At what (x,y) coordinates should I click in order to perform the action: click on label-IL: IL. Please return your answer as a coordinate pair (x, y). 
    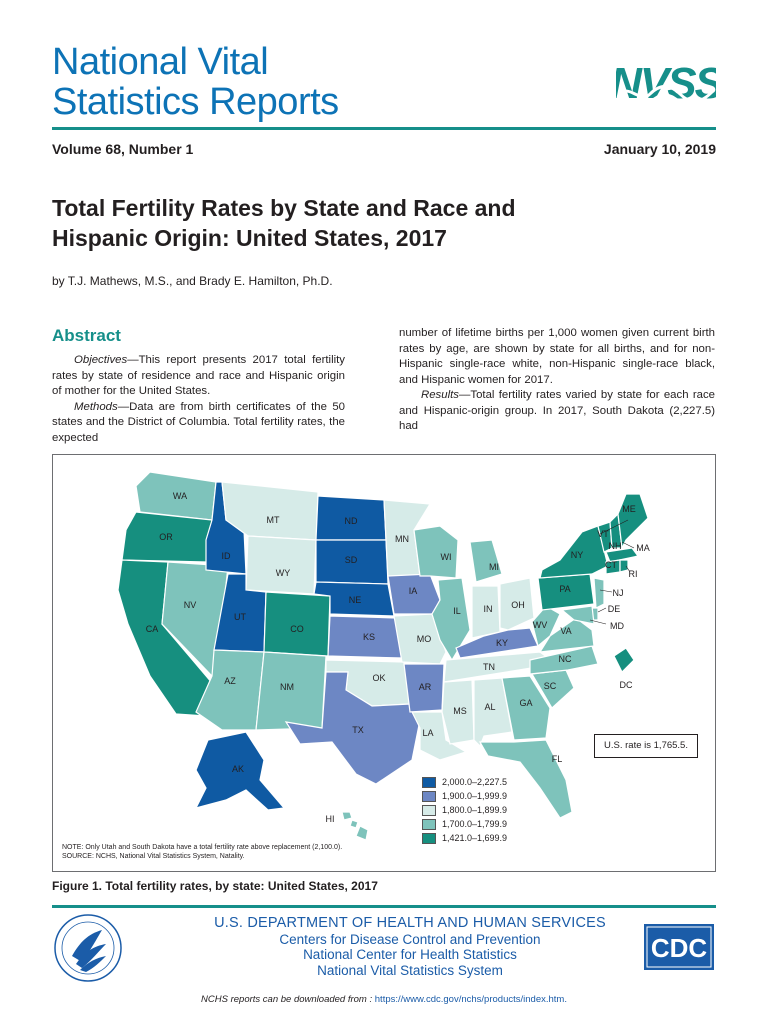
    Looking at the image, I should click on (457, 611).